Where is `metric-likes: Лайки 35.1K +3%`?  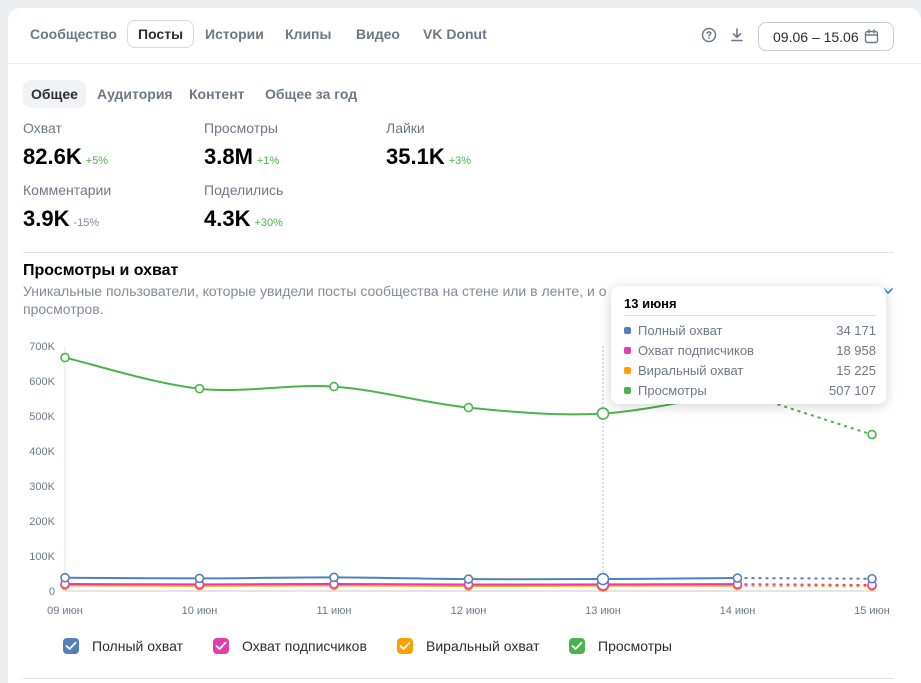 metric-likes: Лайки 35.1K +3% is located at coordinates (428, 145).